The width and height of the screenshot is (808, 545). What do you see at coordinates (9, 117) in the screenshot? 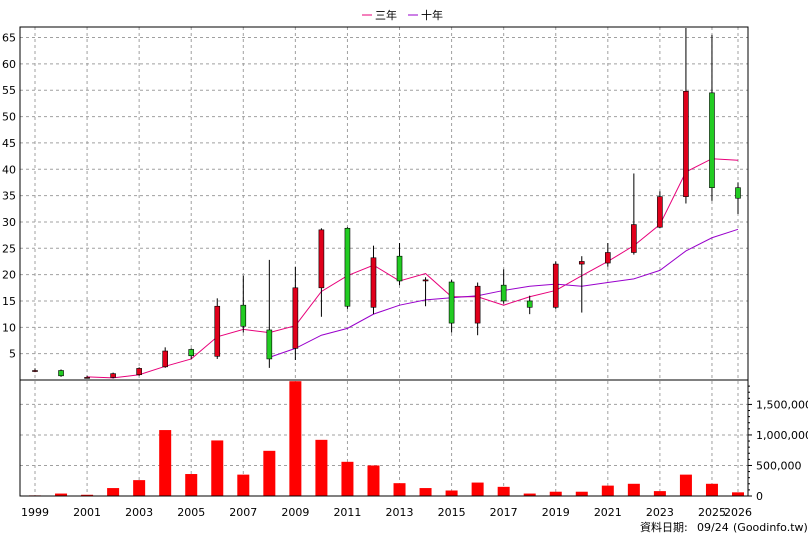
I see `price-tick-label: 50` at bounding box center [9, 117].